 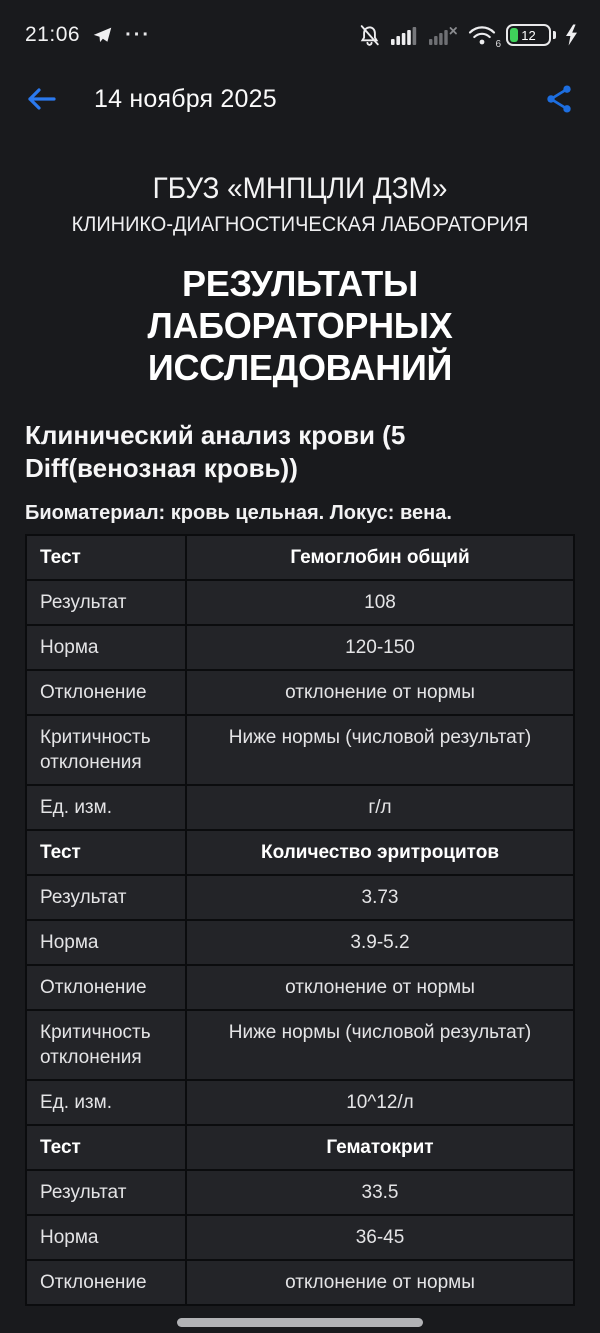 I want to click on battery-tip, so click(x=554, y=35).